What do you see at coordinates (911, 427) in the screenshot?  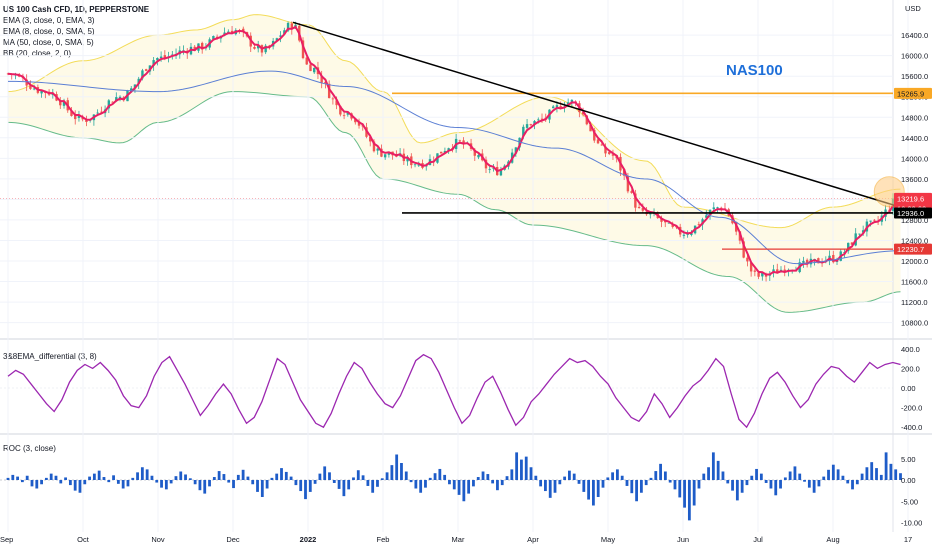 I see `osc-tick: -400.0` at bounding box center [911, 427].